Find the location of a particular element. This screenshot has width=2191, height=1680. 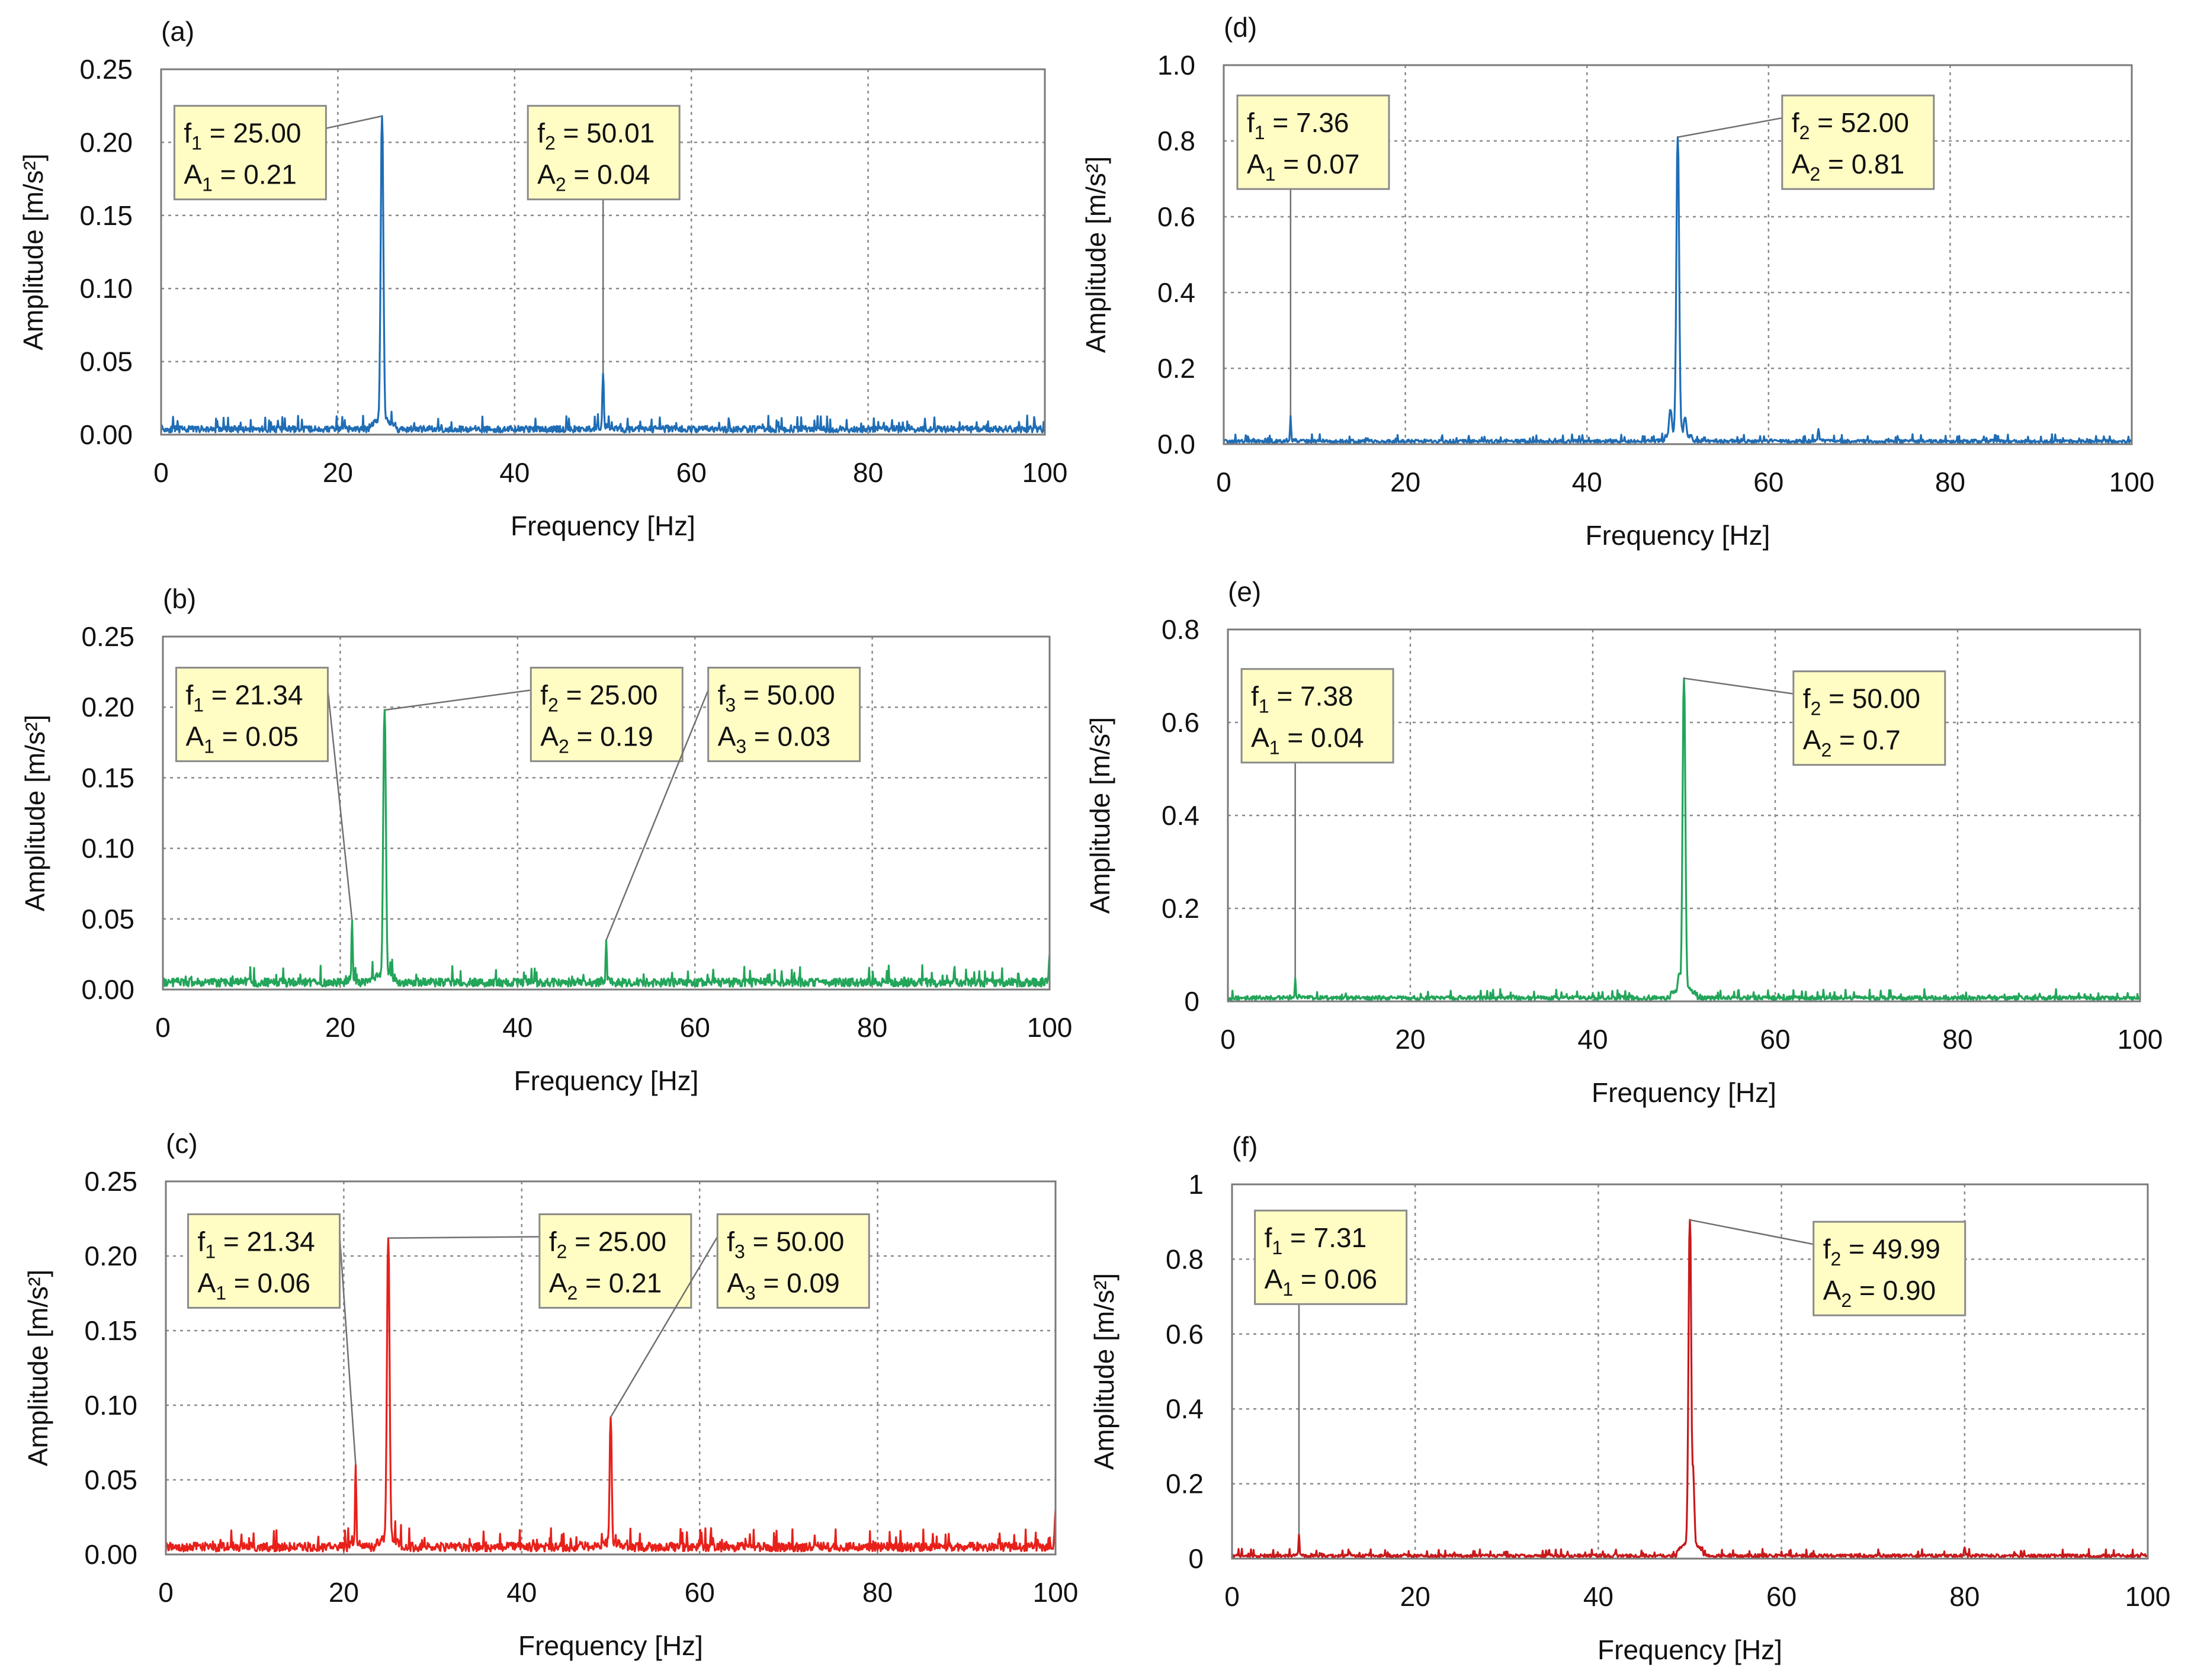

y-tick-label: 0.25 is located at coordinates (106, 69).